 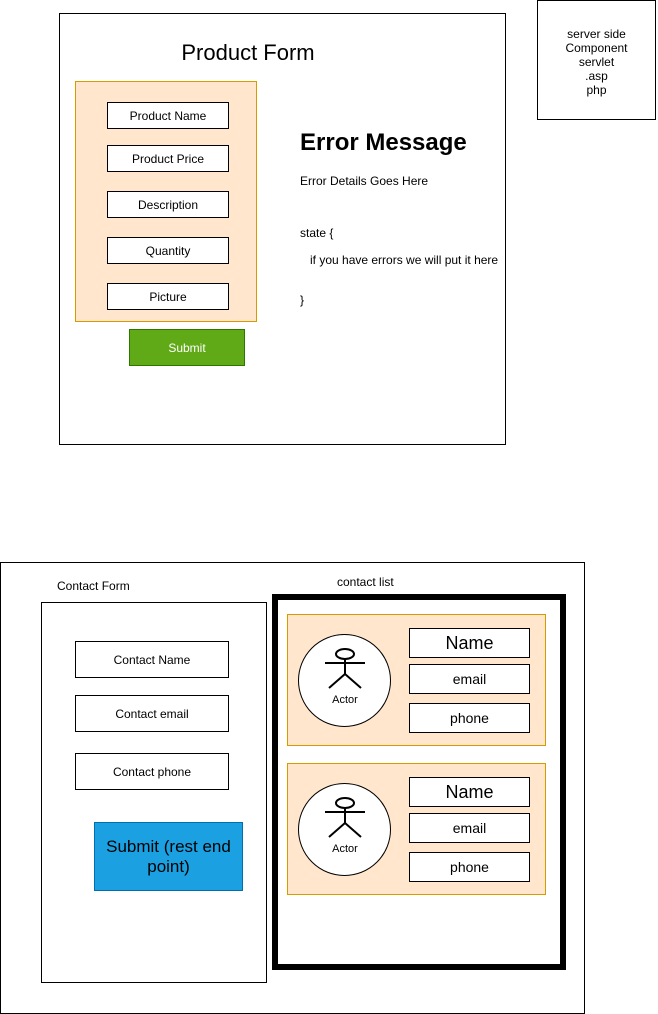 I want to click on description-field: Description, so click(x=168, y=204).